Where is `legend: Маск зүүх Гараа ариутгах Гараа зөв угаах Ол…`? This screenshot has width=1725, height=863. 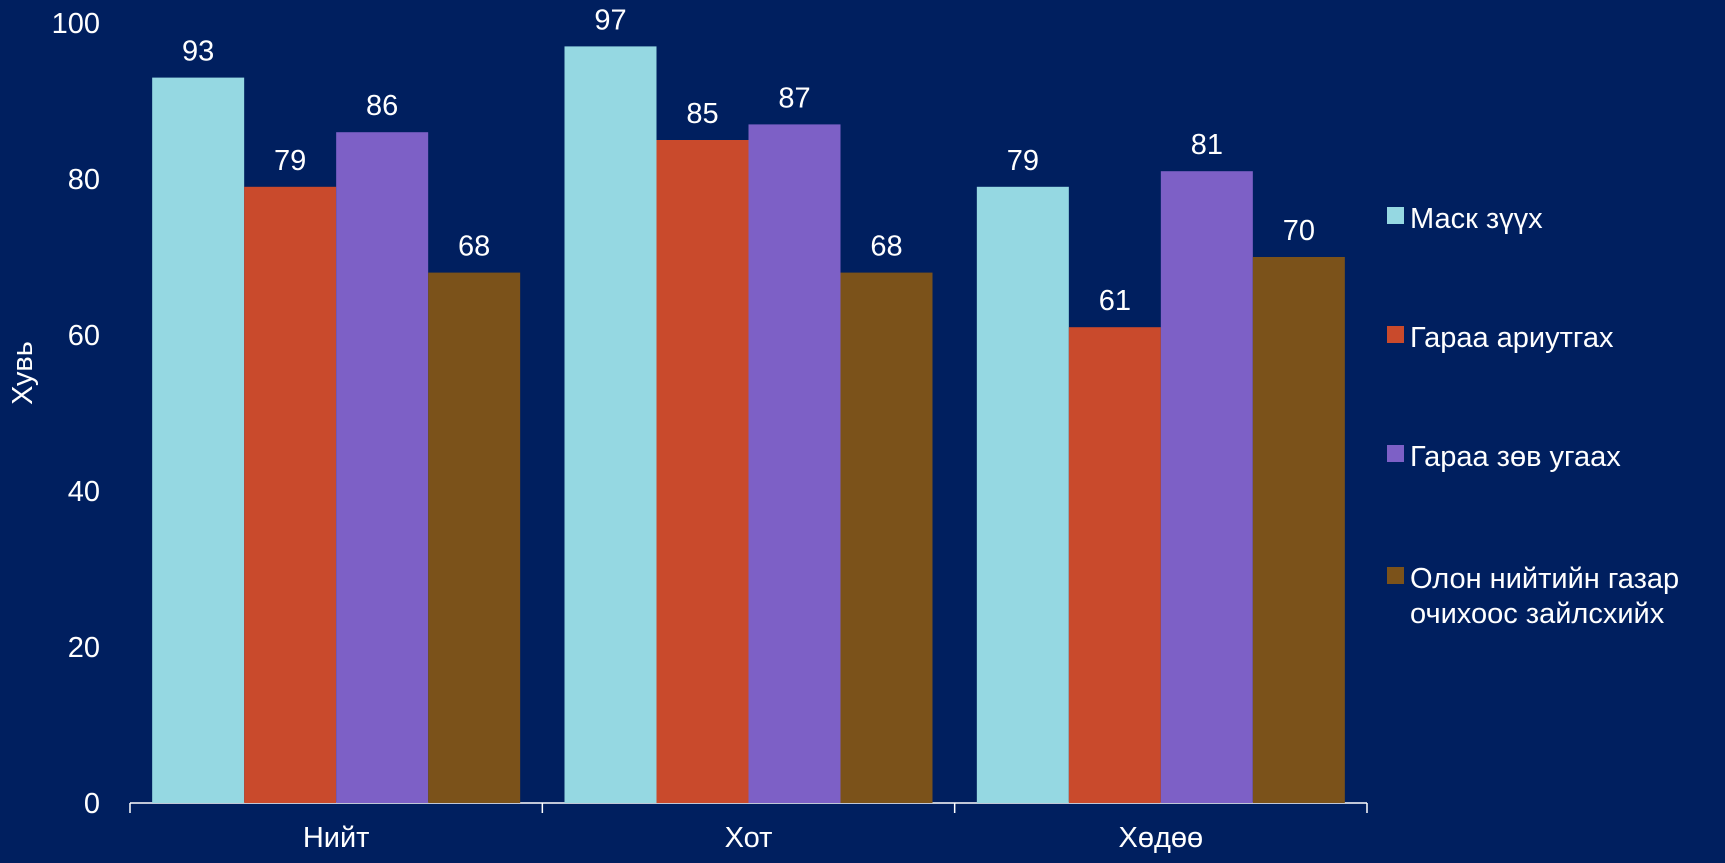
legend: Маск зүүх Гараа ариутгах Гараа зөв угаах Ол… is located at coordinates (1533, 416).